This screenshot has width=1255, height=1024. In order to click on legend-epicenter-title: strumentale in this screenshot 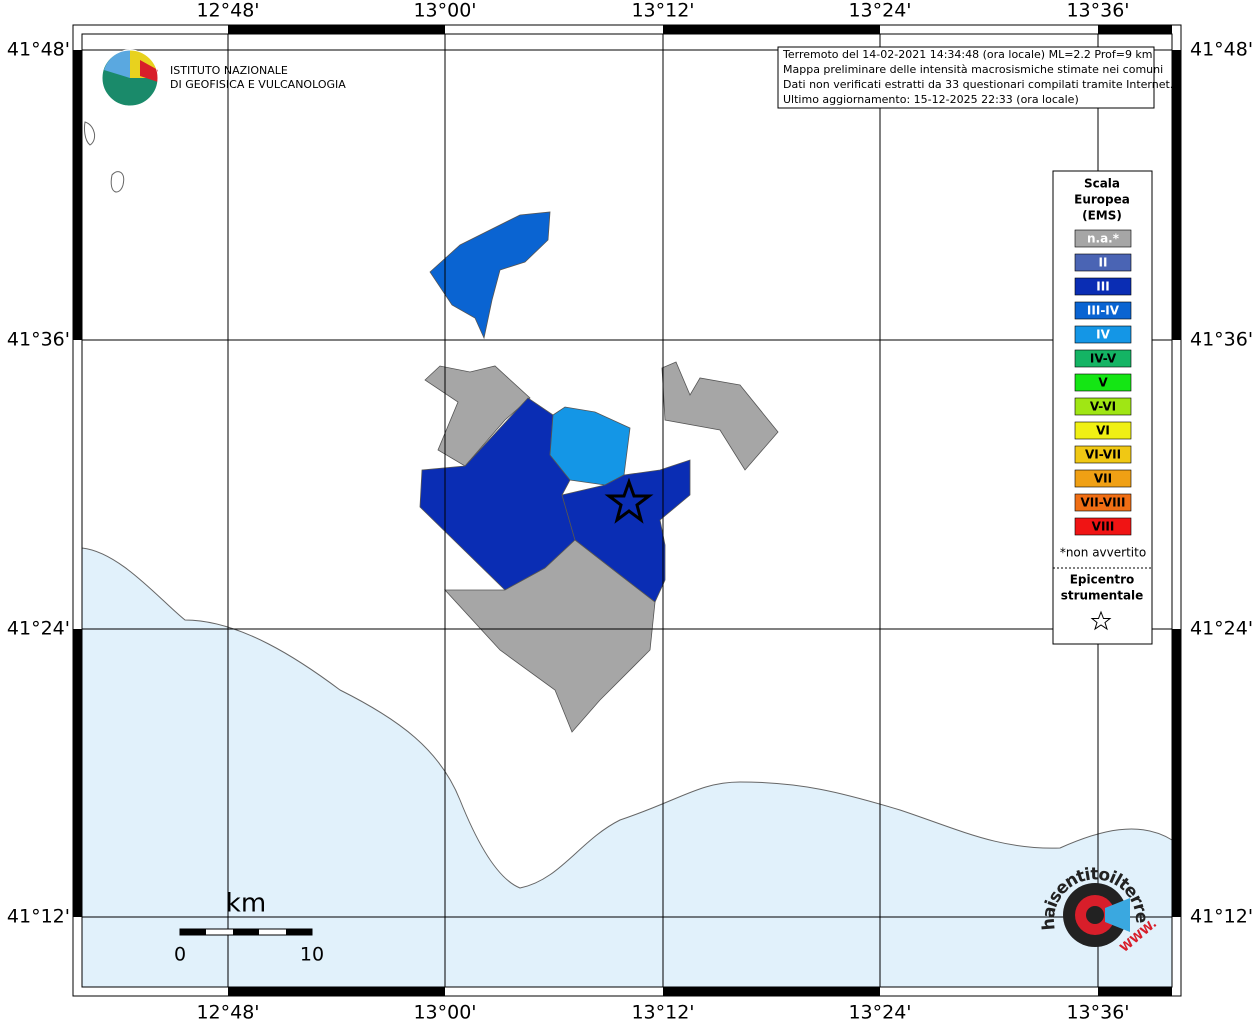, I will do `click(1102, 596)`.